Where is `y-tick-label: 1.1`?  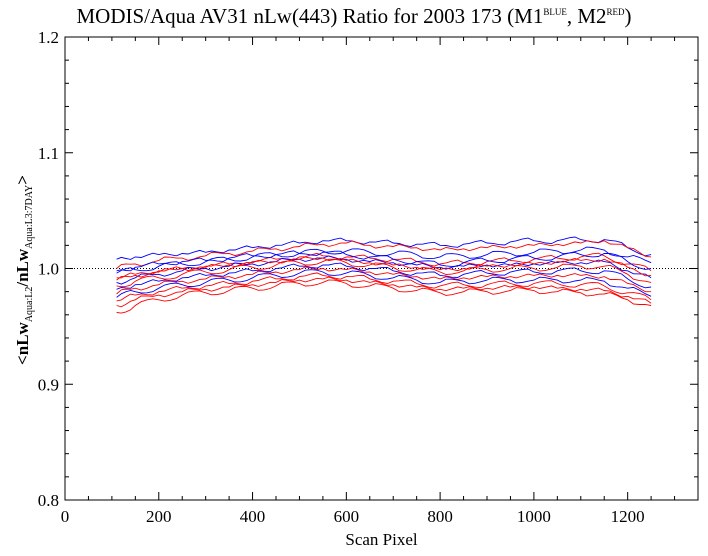 y-tick-label: 1.1 is located at coordinates (48, 153).